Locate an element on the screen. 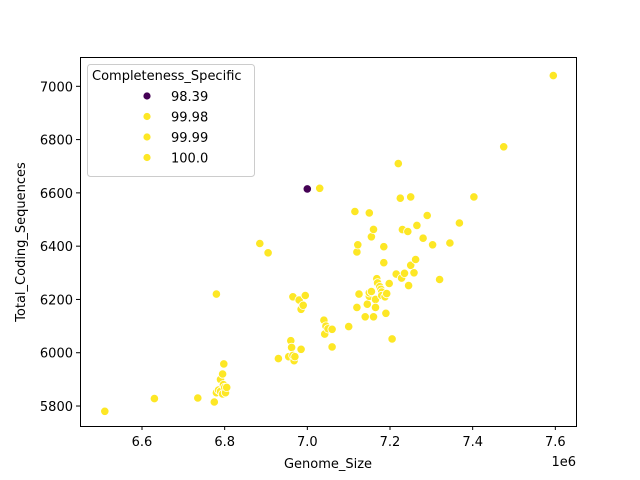 The height and width of the screenshot is (480, 640). legend-entry-label: 99.99 is located at coordinates (189, 138).